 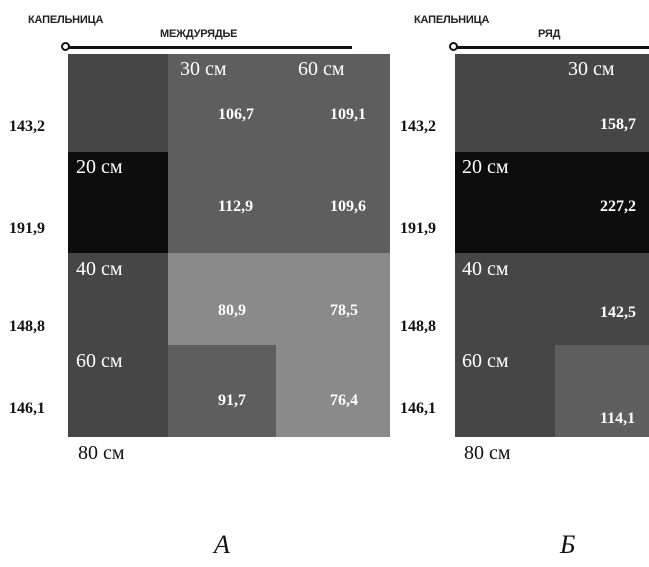 What do you see at coordinates (232, 310) in the screenshot?
I see `cell-value: 80,9` at bounding box center [232, 310].